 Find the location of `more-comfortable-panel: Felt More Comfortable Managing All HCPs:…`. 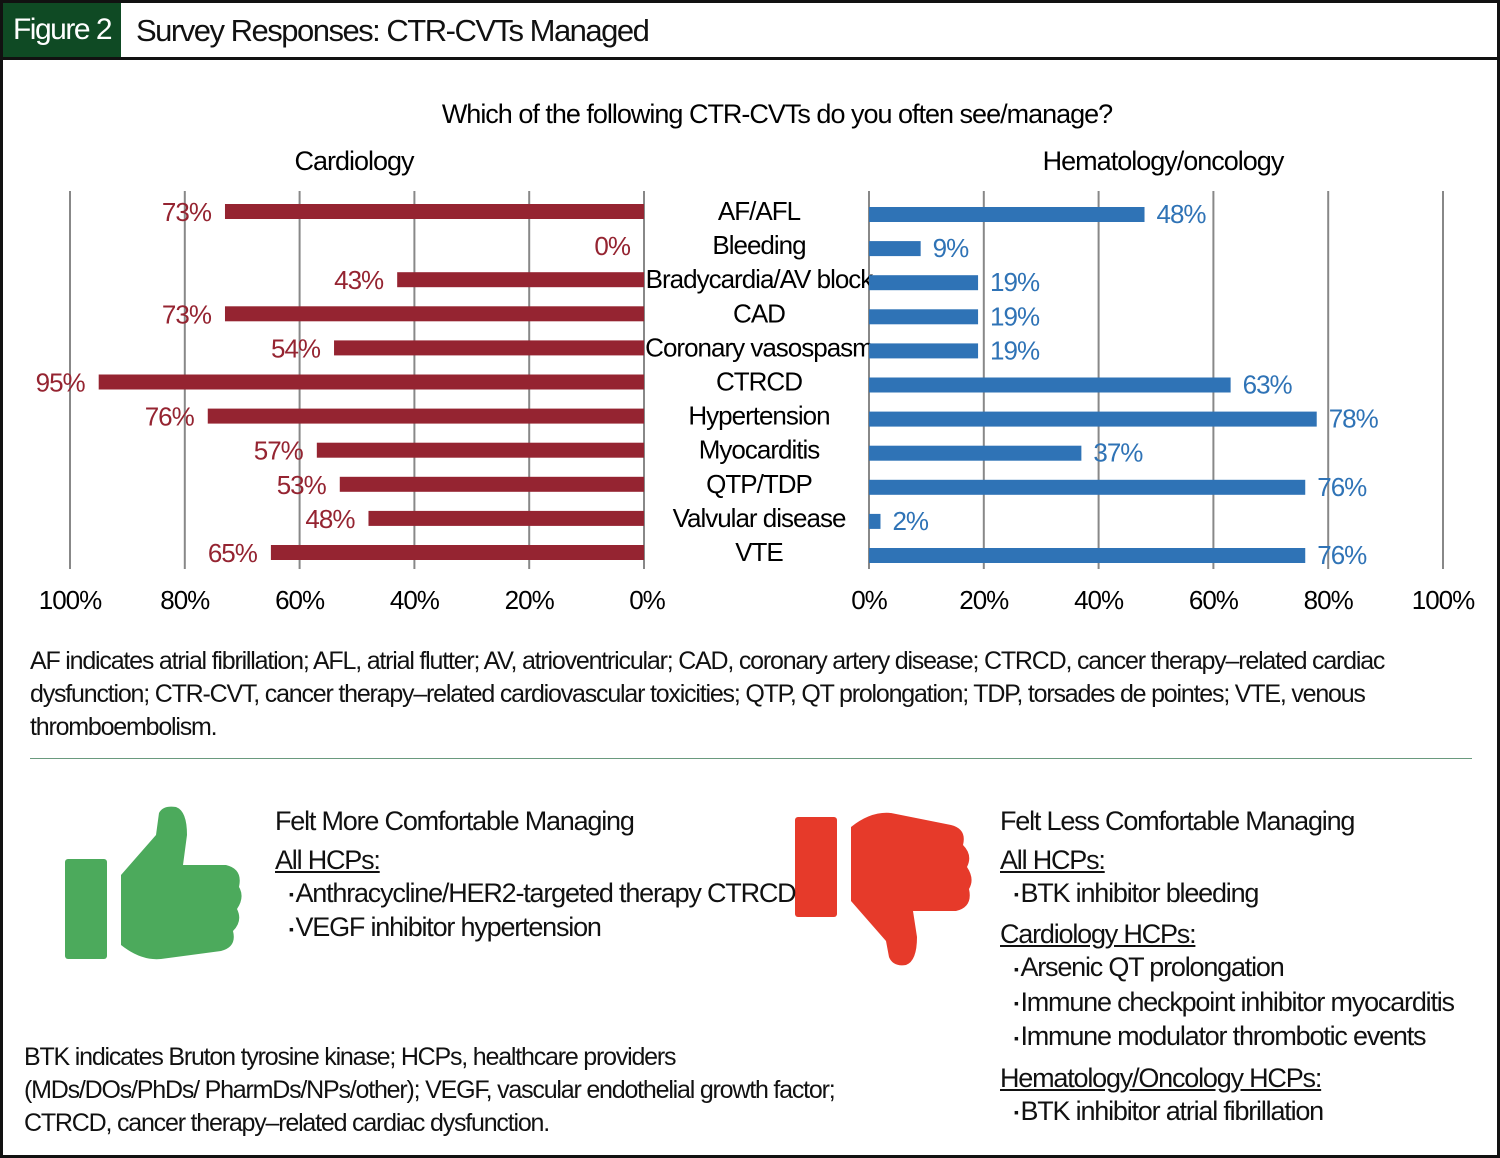

more-comfortable-panel: Felt More Comfortable Managing All HCPs:… is located at coordinates (536, 875).